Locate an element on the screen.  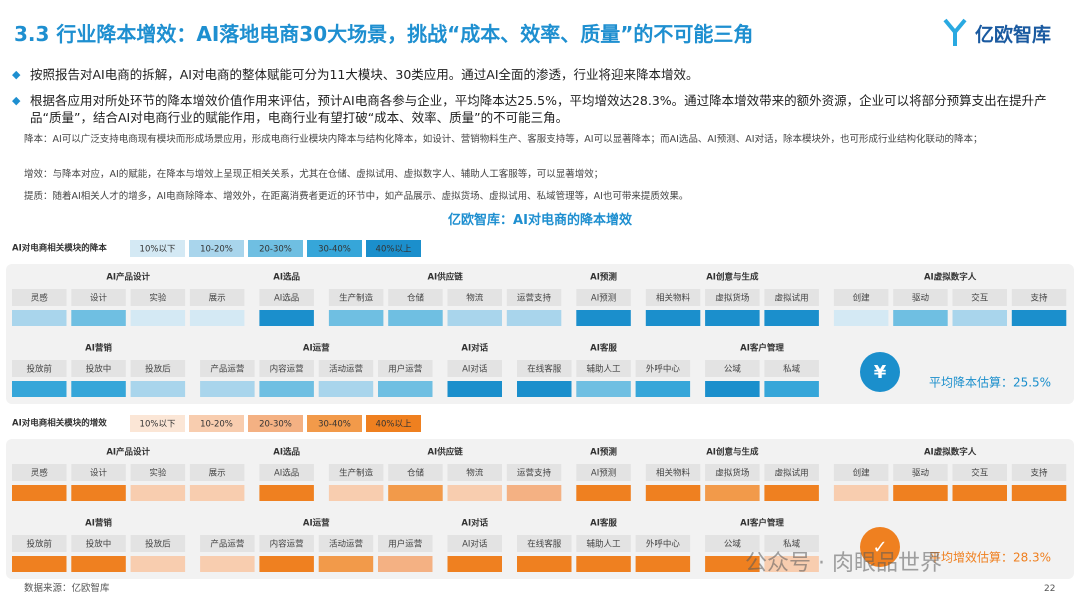
item-label: 用户运营 is located at coordinates (405, 544).